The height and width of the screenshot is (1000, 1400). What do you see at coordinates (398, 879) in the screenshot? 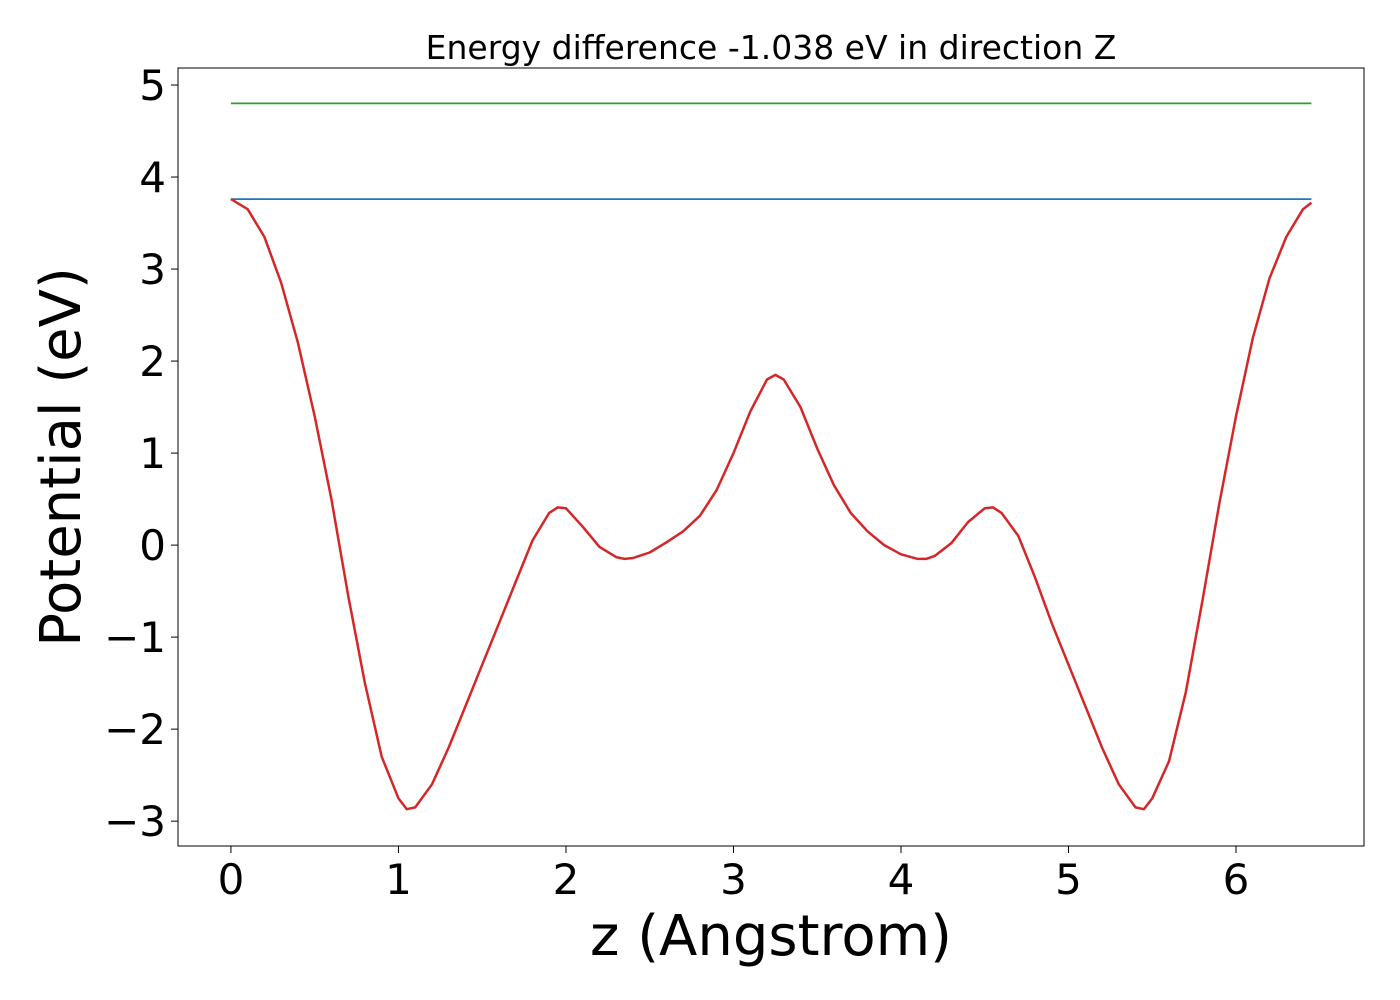
I see `x-tick-label: 1` at bounding box center [398, 879].